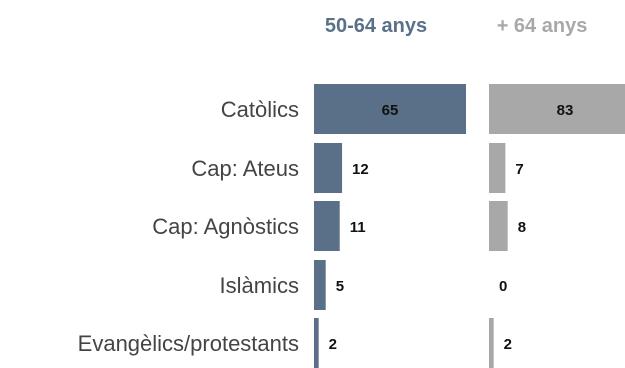  What do you see at coordinates (491, 343) in the screenshot?
I see `bar-64-anys-evangelics-protestants` at bounding box center [491, 343].